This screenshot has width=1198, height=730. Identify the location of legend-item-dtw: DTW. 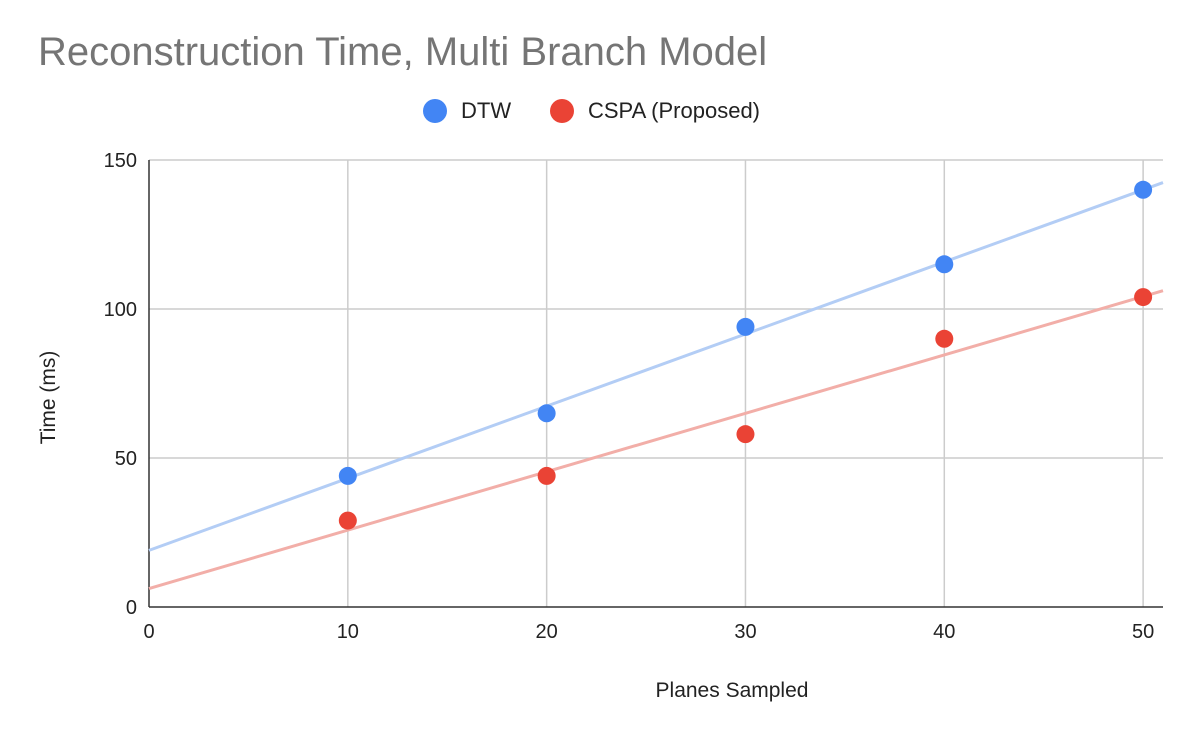
(467, 111).